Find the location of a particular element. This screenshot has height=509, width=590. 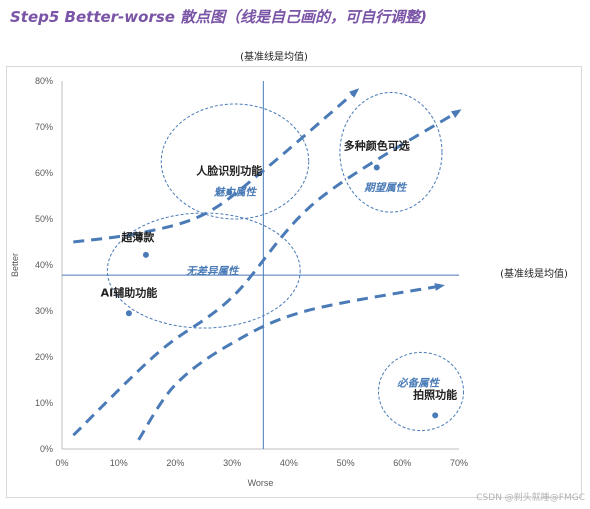

y-tick-label: 80% is located at coordinates (44, 81).